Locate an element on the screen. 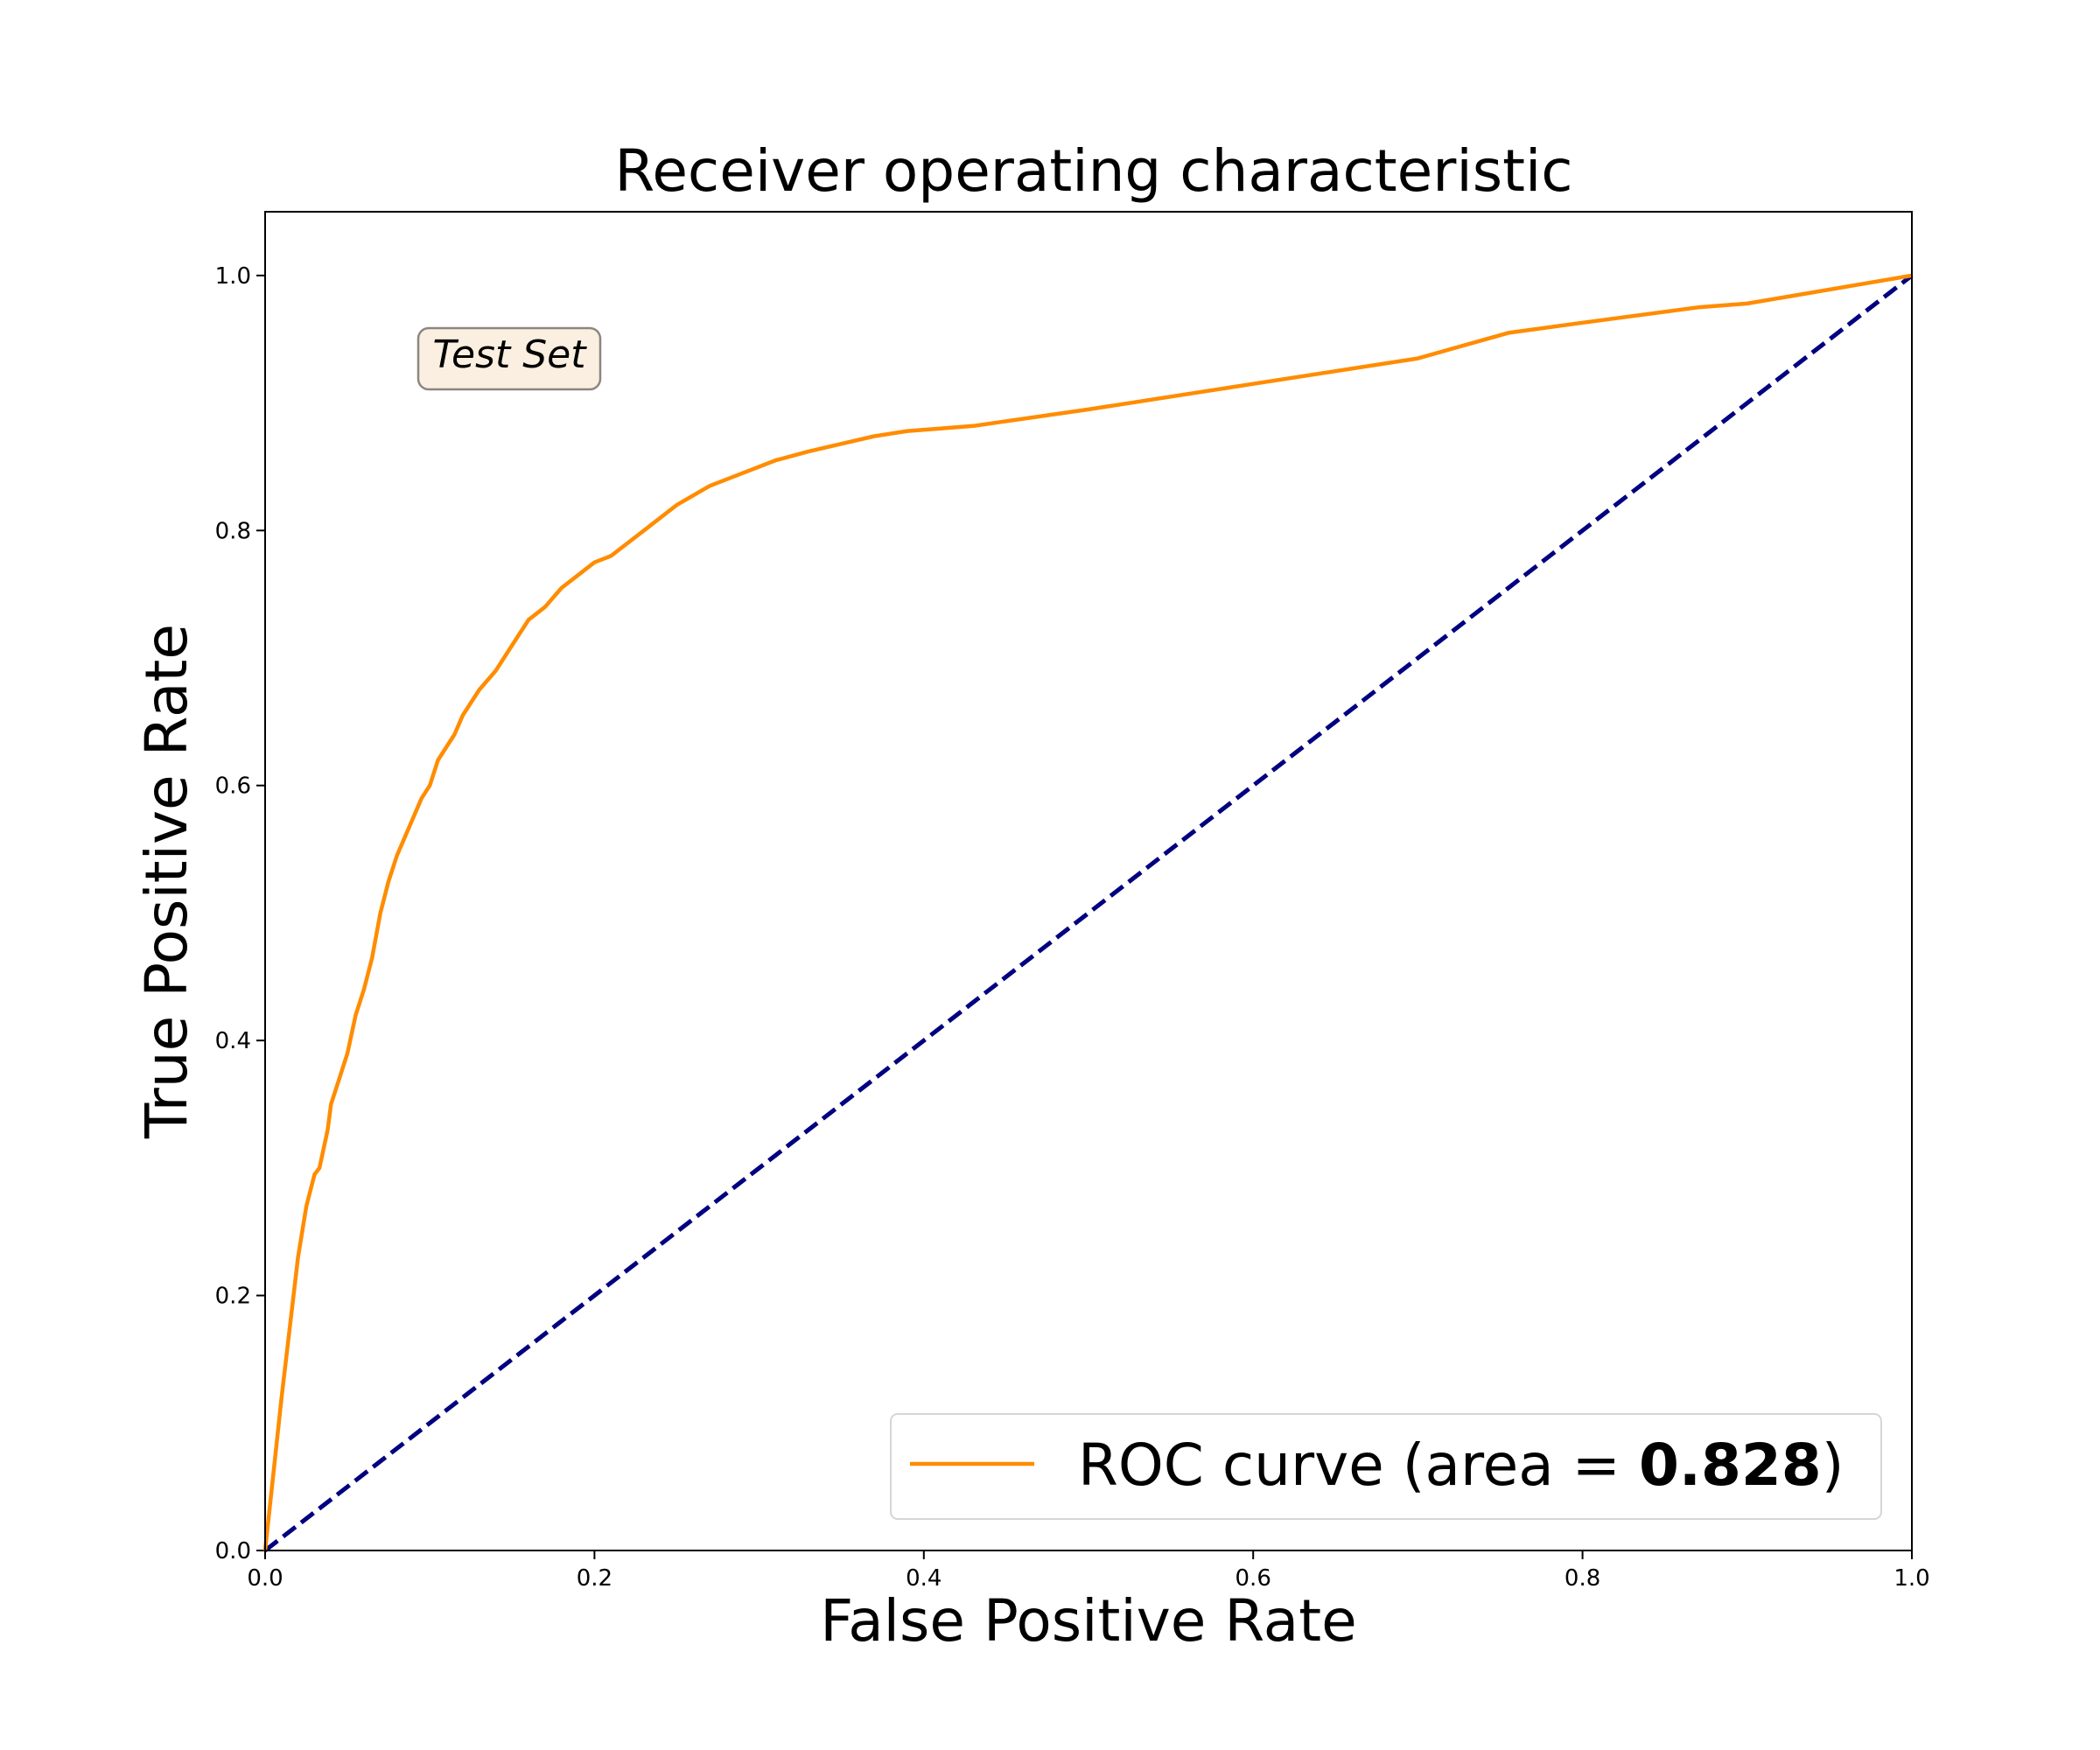  x-tick-label: 1.0 is located at coordinates (1911, 1578).